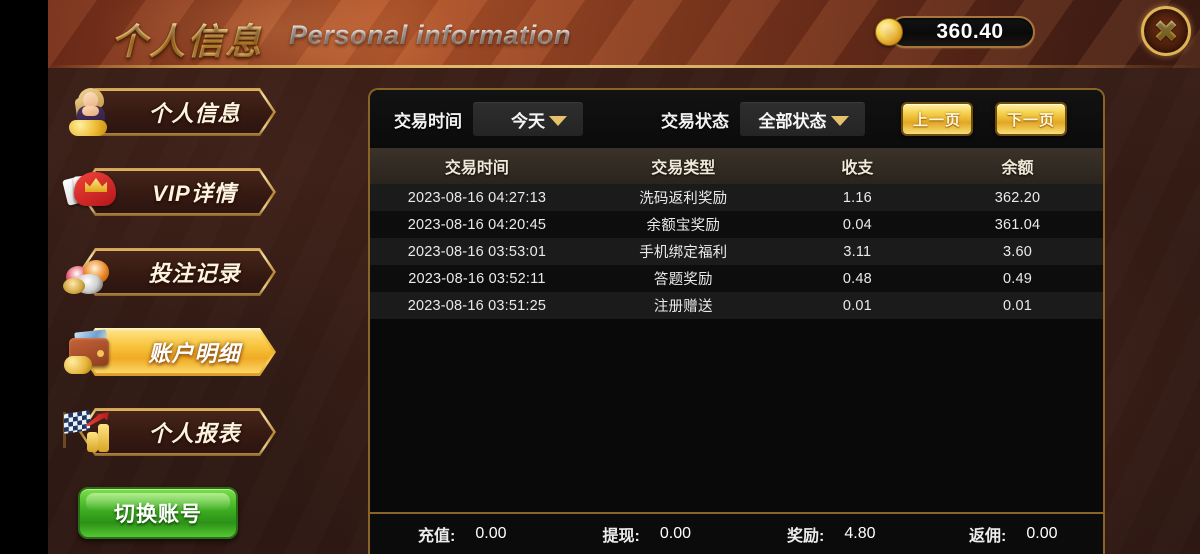 Image resolution: width=1200 pixels, height=554 pixels. What do you see at coordinates (477, 278) in the screenshot?
I see `cell-time: 2023-08-16 03:52:11` at bounding box center [477, 278].